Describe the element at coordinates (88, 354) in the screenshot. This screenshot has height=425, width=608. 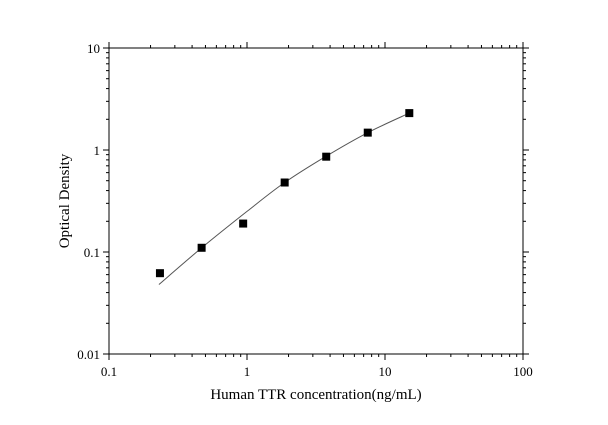
I see `y-tick-label: 0.01` at that location.